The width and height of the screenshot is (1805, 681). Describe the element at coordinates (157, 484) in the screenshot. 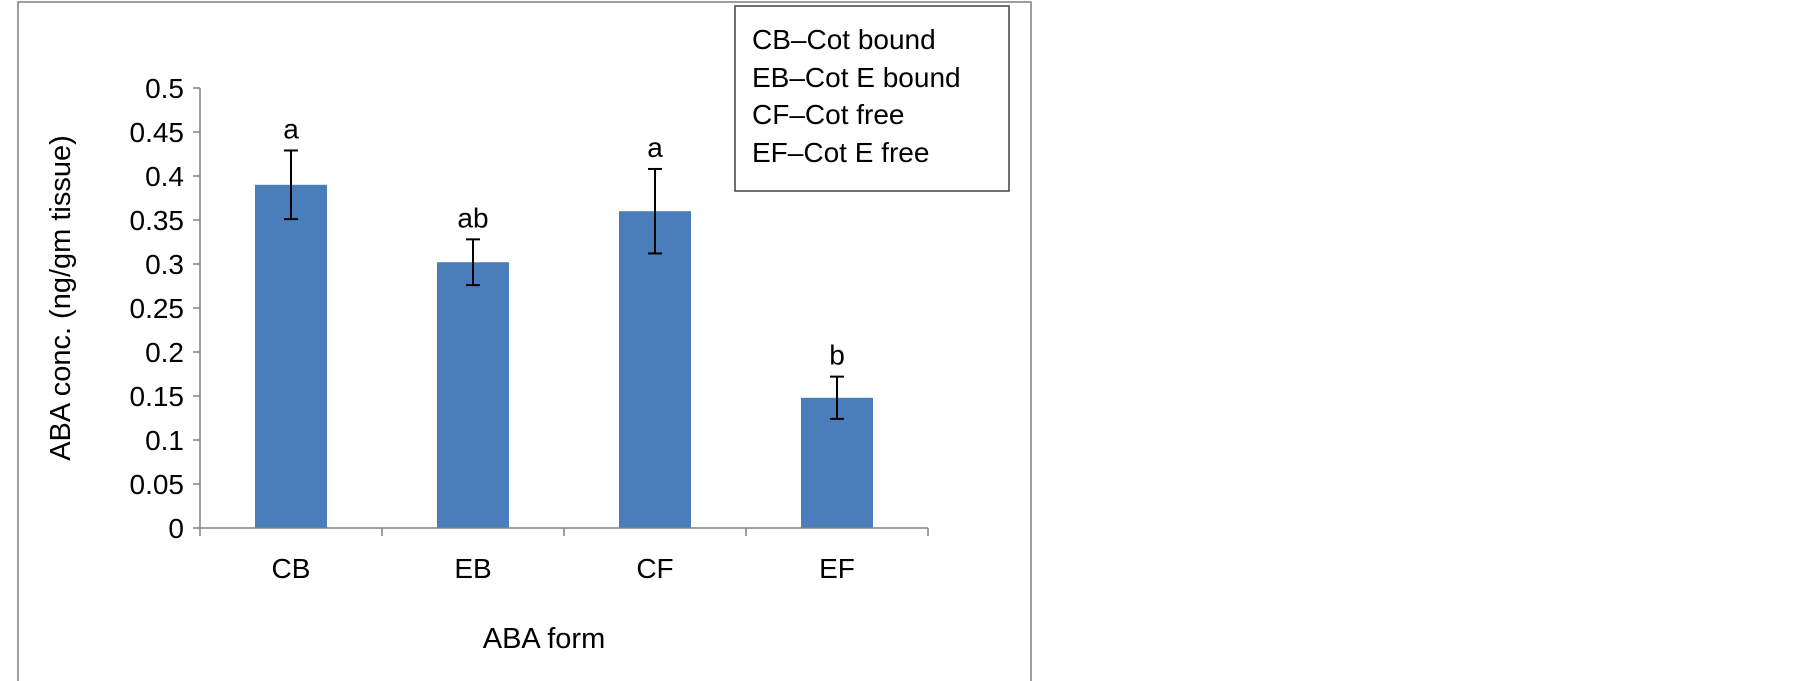

I see `y-tick-label: 0.05` at that location.